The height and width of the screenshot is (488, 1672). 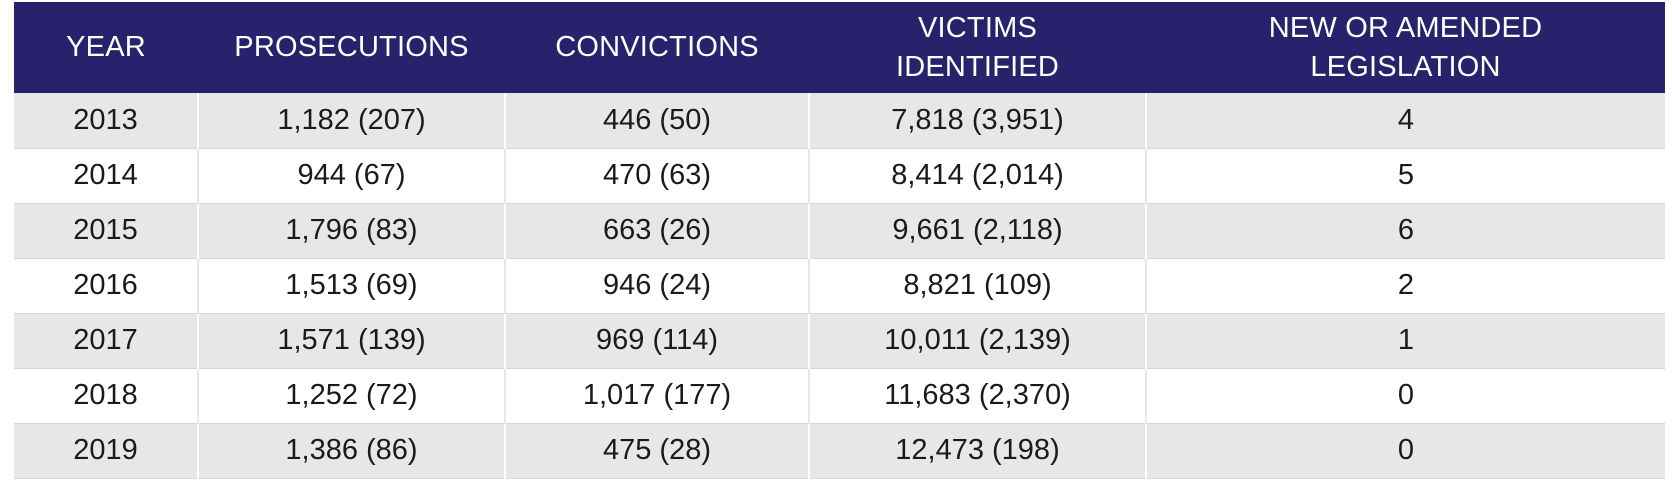 What do you see at coordinates (656, 451) in the screenshot?
I see `cell-convictions: 475 (28)` at bounding box center [656, 451].